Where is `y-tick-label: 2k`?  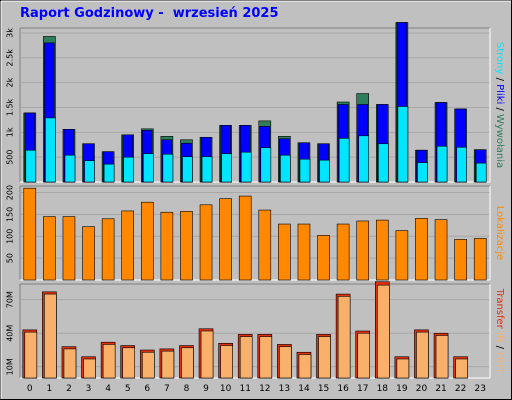 y-tick-label: 2k is located at coordinates (10, 82).